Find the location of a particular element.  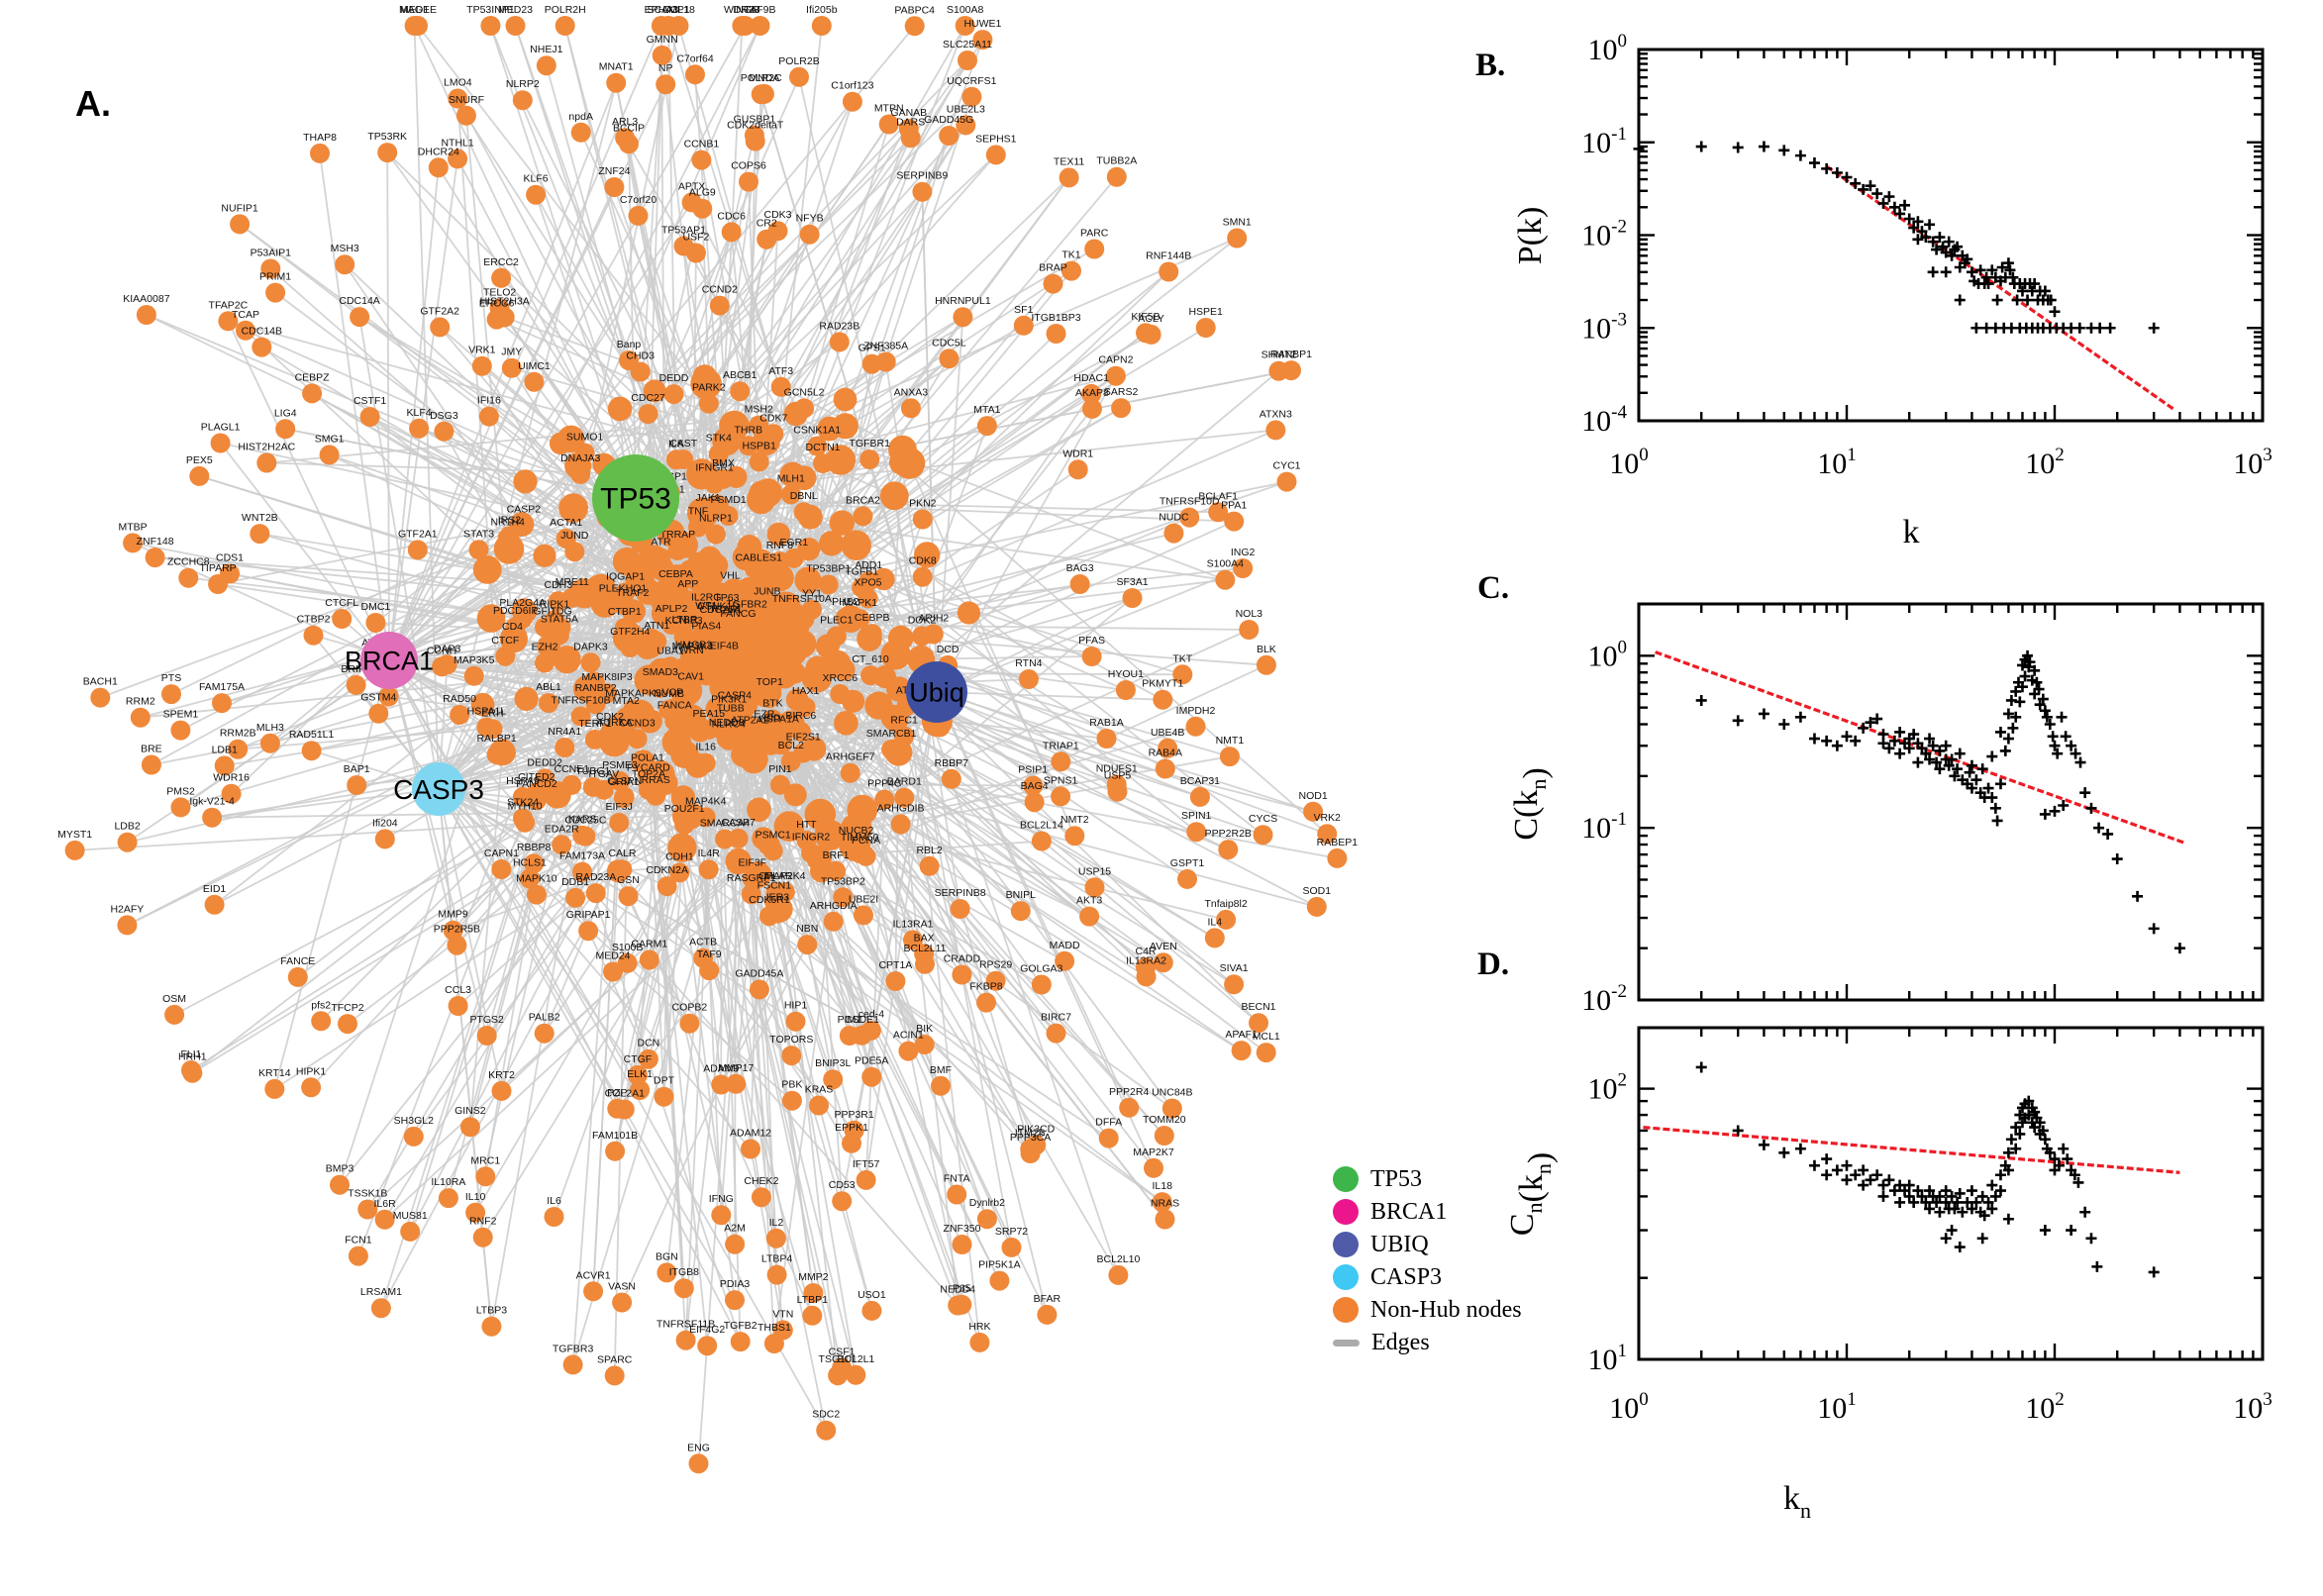

network-node-label: IFI16 is located at coordinates (489, 401).